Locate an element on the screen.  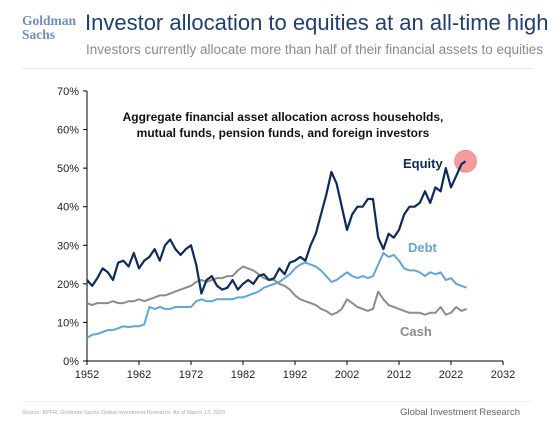
x-tick-label: 1962 is located at coordinates (139, 375).